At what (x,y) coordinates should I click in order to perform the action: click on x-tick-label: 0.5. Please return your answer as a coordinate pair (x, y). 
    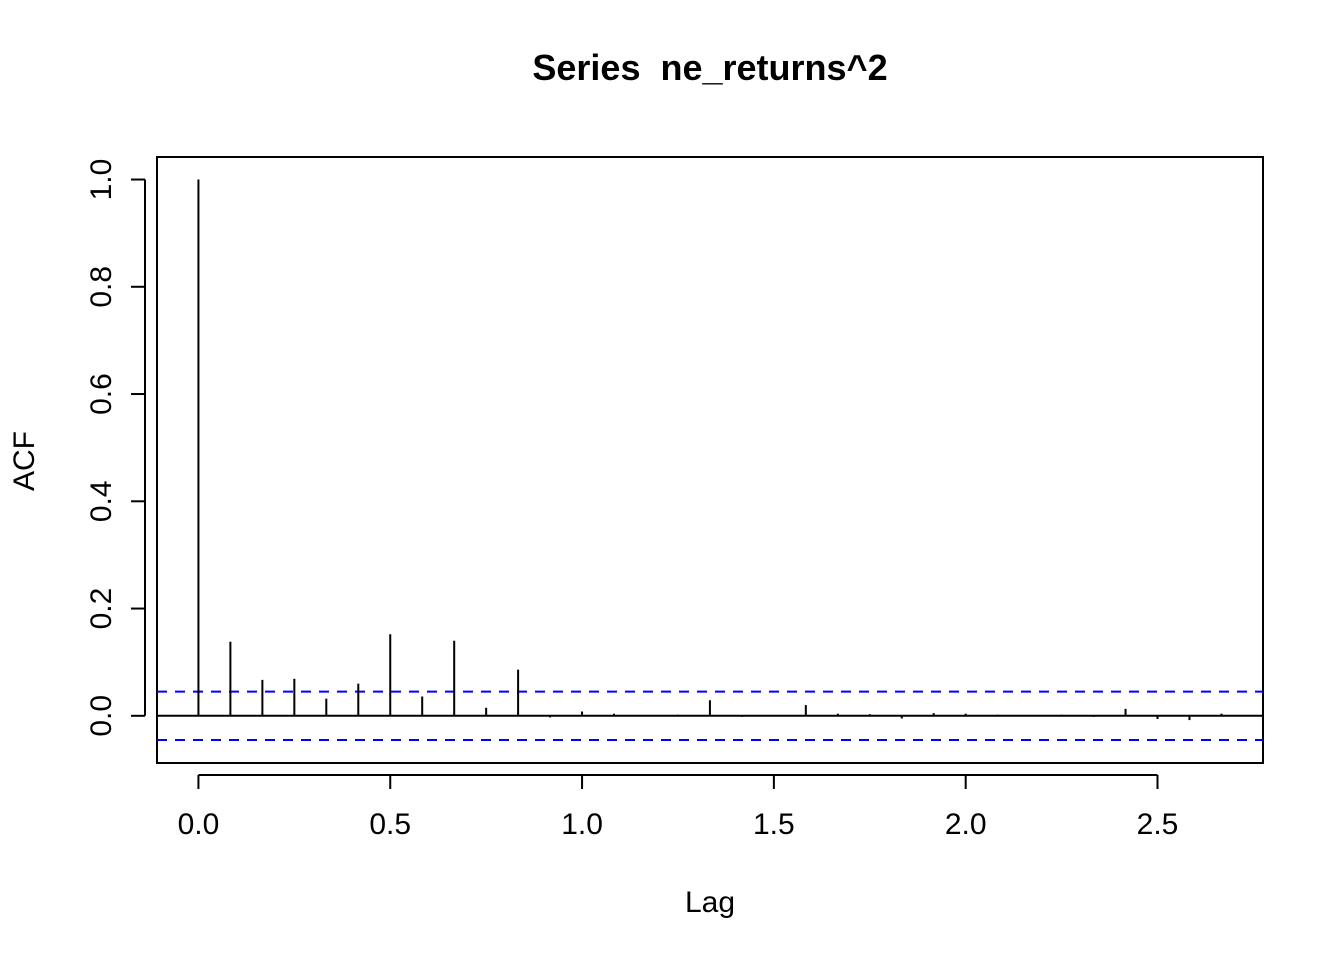
    Looking at the image, I should click on (390, 824).